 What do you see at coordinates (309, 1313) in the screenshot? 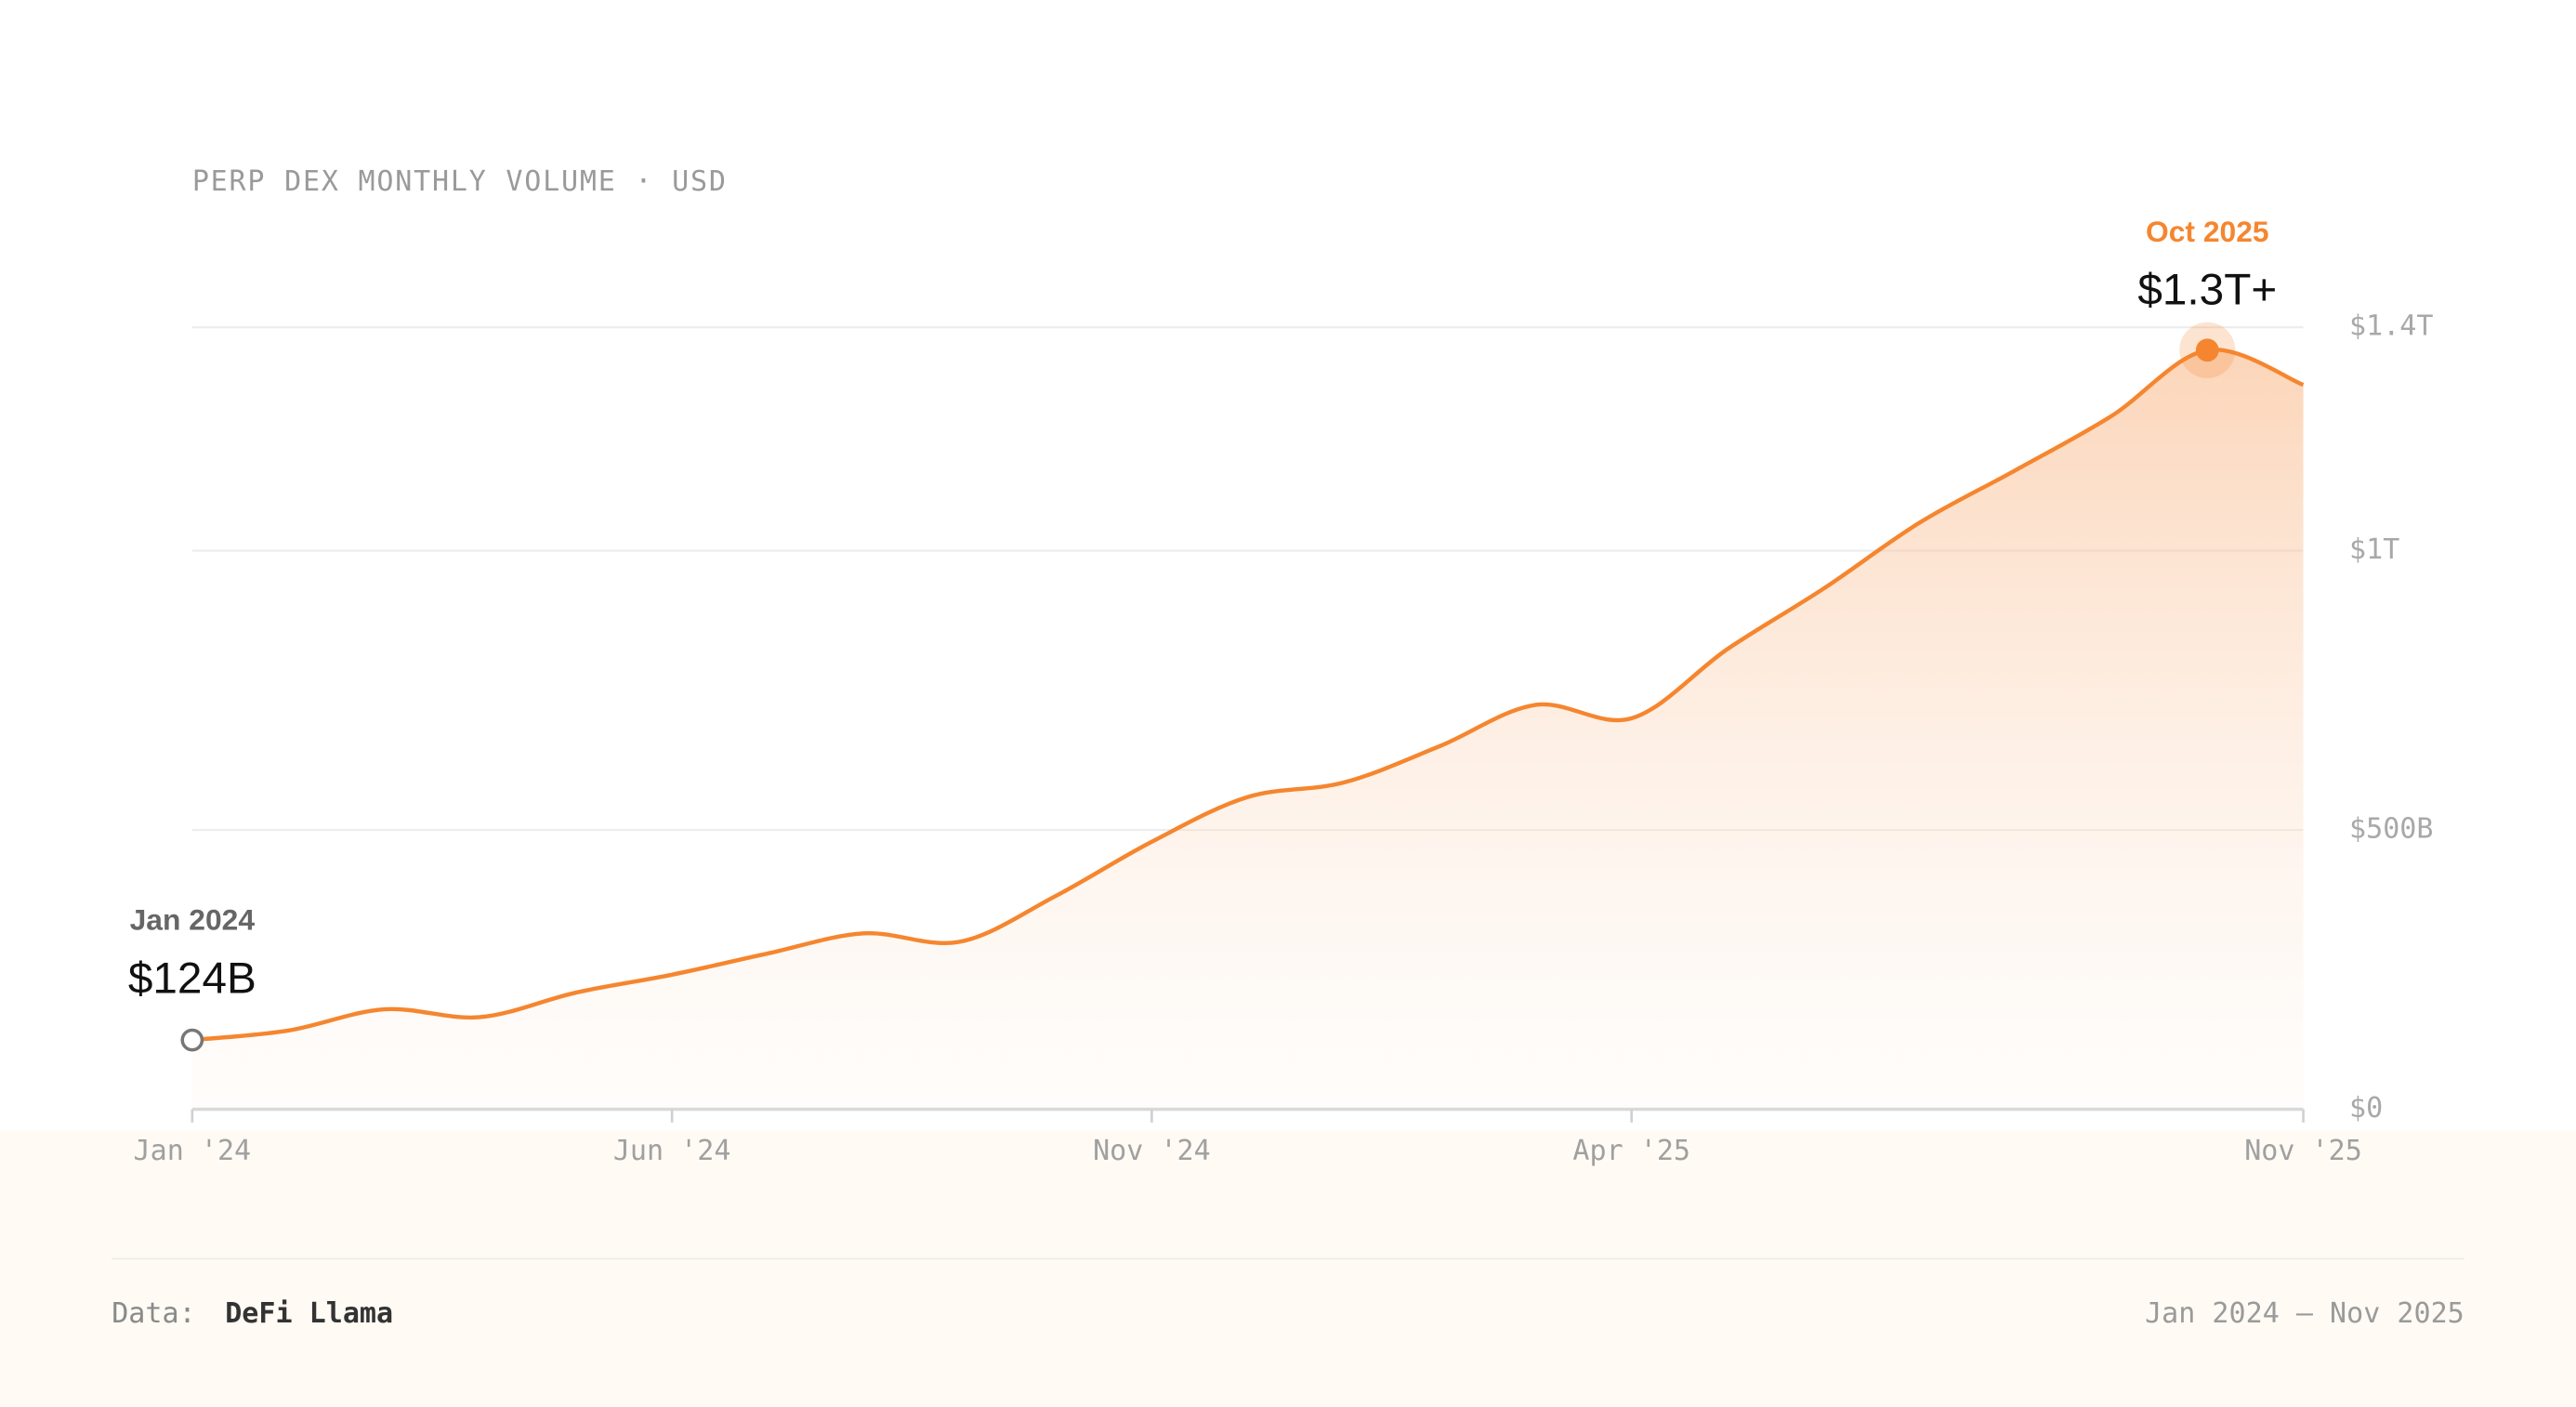
I see `source-name: DeFi Llama` at bounding box center [309, 1313].